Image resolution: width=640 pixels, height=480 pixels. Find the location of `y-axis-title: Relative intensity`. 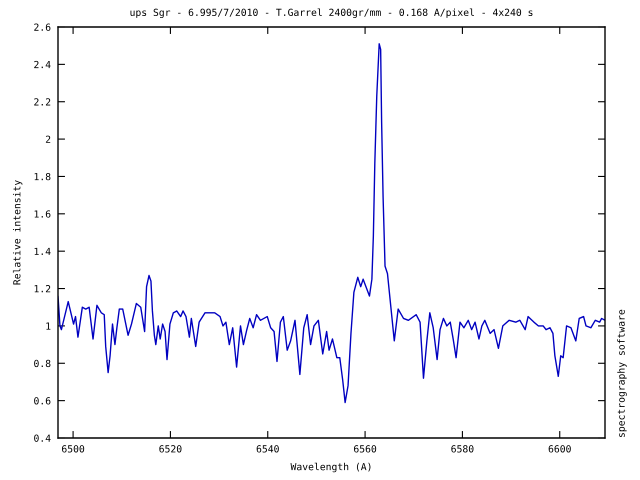

y-axis-title: Relative intensity is located at coordinates (17, 232).